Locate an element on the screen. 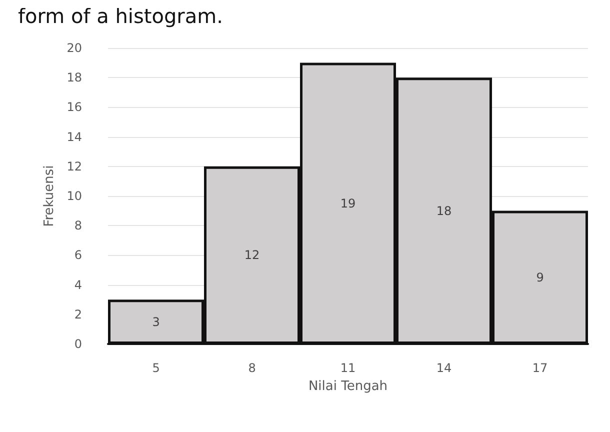 The image size is (610, 432). data-label: 18 is located at coordinates (444, 211).